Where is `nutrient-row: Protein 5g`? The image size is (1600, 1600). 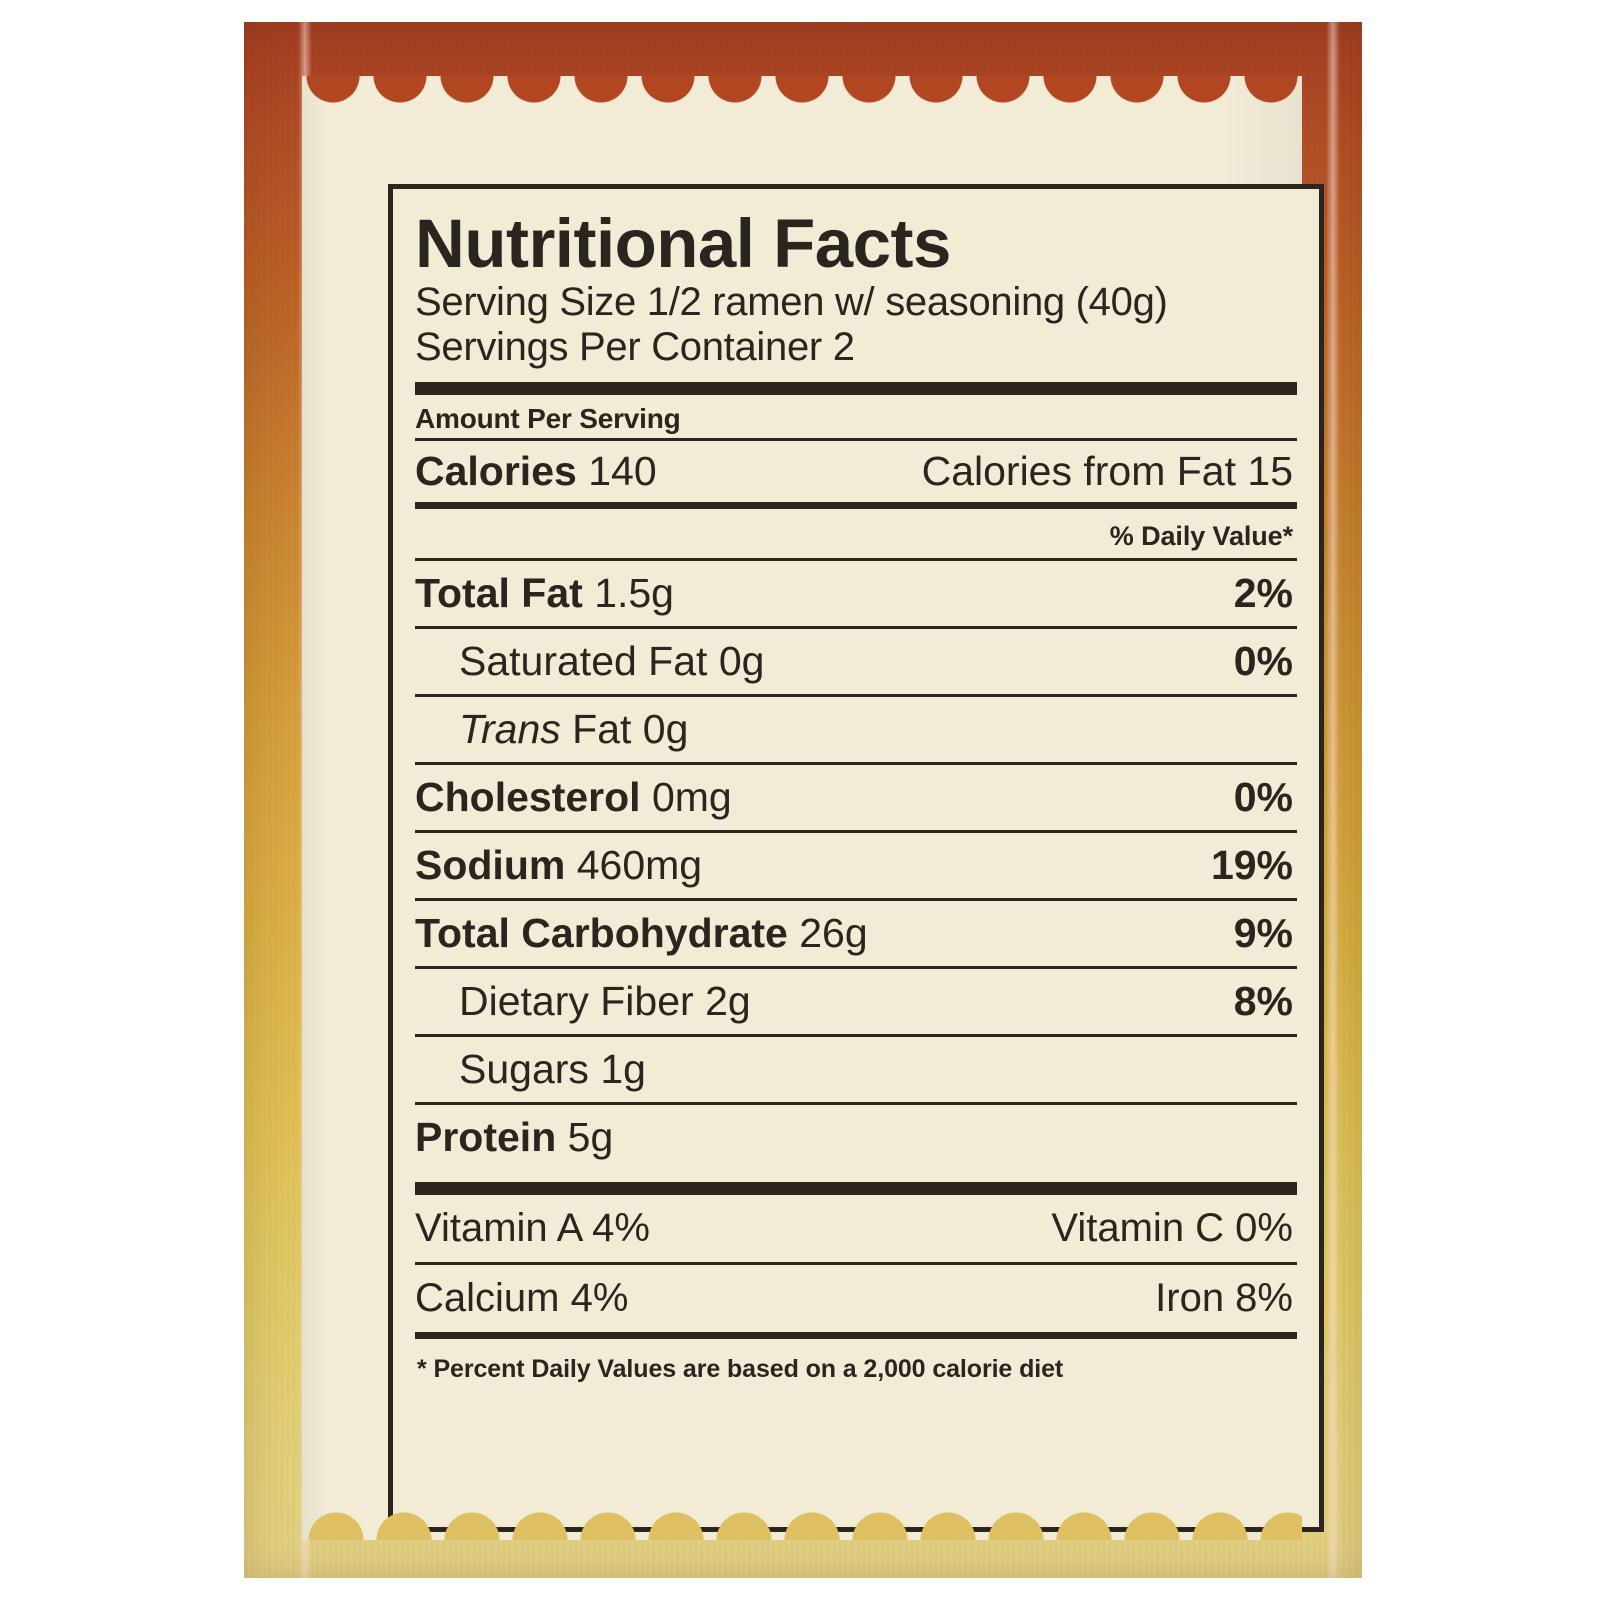 nutrient-row: Protein 5g is located at coordinates (856, 1137).